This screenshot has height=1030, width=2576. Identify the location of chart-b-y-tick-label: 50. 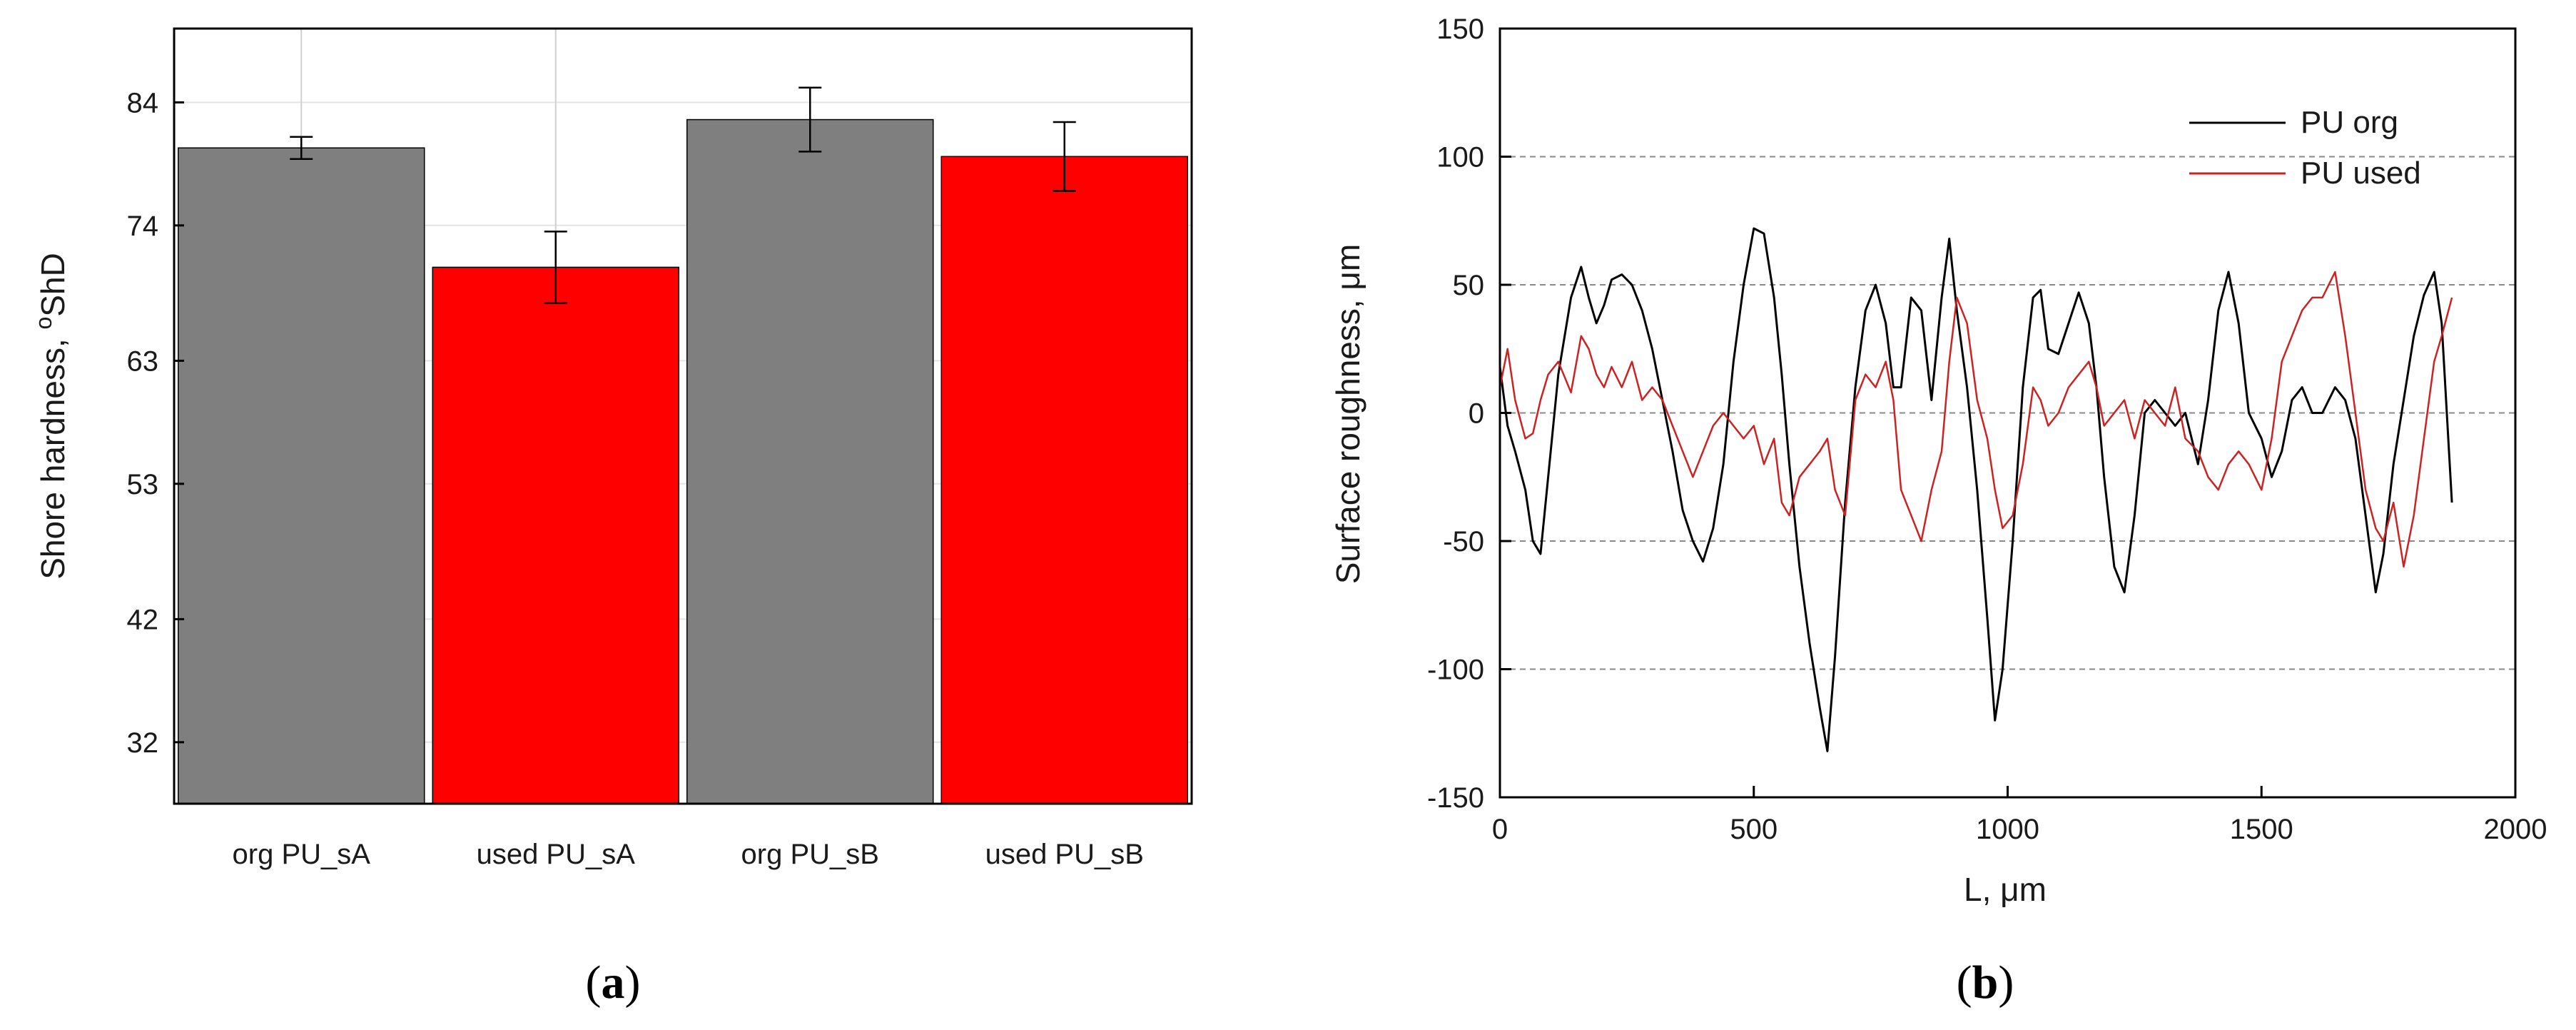
(1469, 285).